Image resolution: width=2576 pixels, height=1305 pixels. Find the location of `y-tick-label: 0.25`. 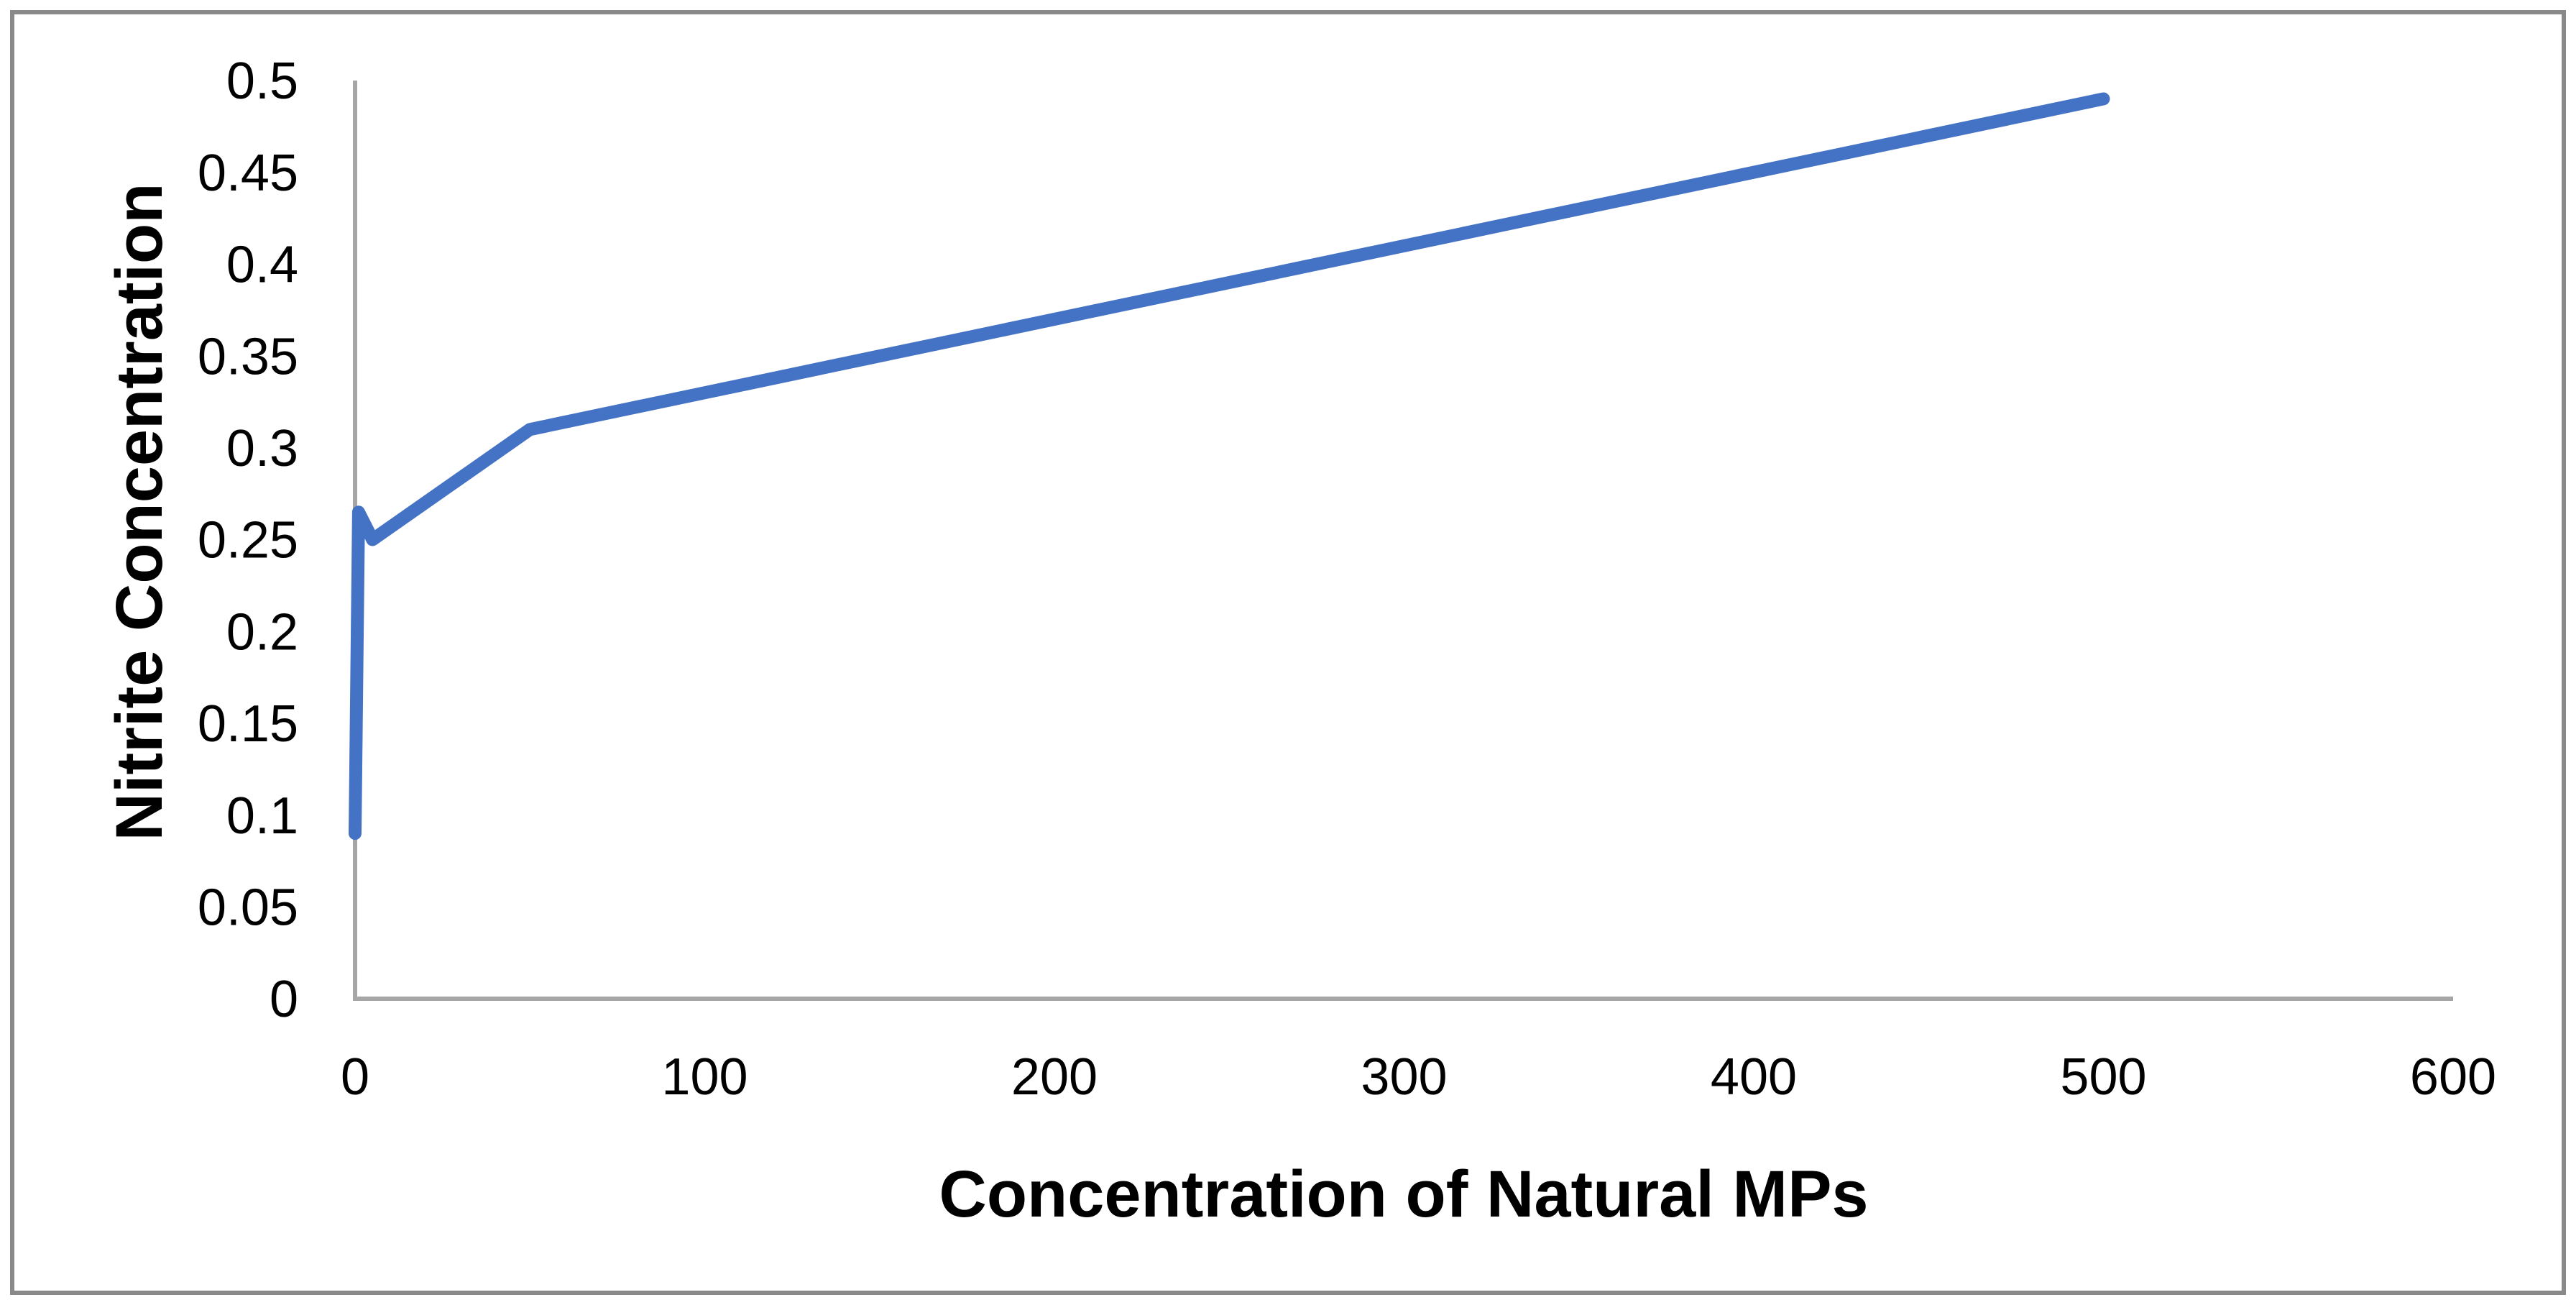

y-tick-label: 0.25 is located at coordinates (248, 540).